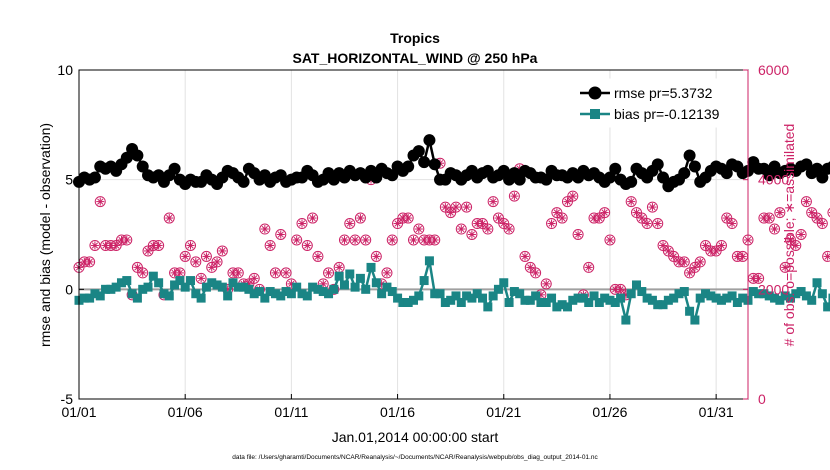 The height and width of the screenshot is (470, 830). I want to click on legend-marker-bias, so click(595, 114).